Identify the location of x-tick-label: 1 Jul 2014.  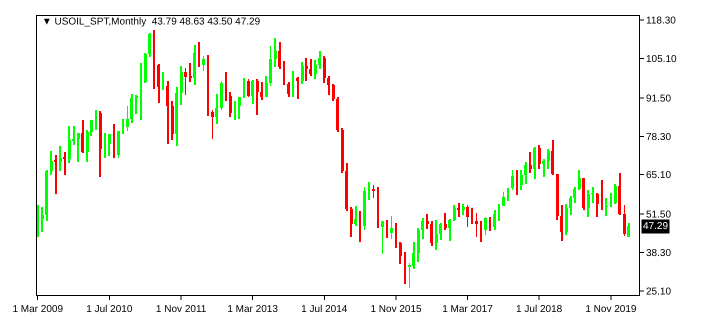
(324, 309).